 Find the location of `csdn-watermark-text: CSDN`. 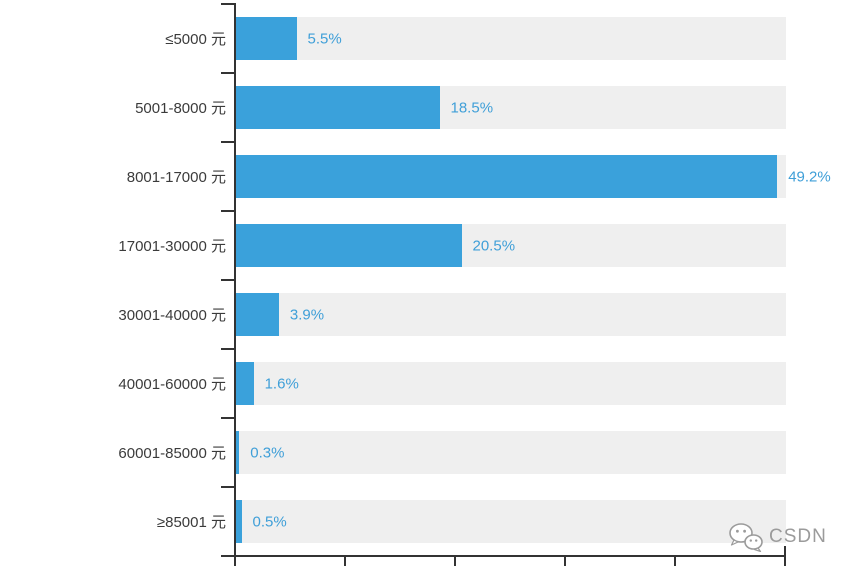

csdn-watermark-text: CSDN is located at coordinates (798, 536).